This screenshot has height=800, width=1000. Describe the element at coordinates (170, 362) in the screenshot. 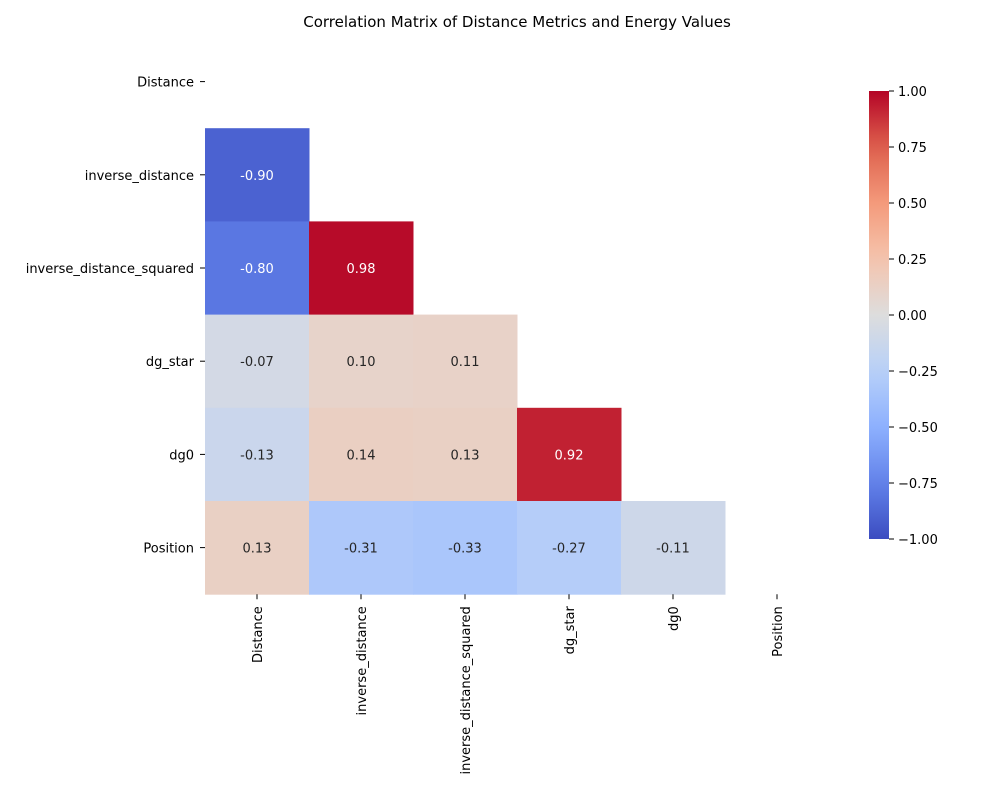

I see `y-tick-label: dg_star` at that location.